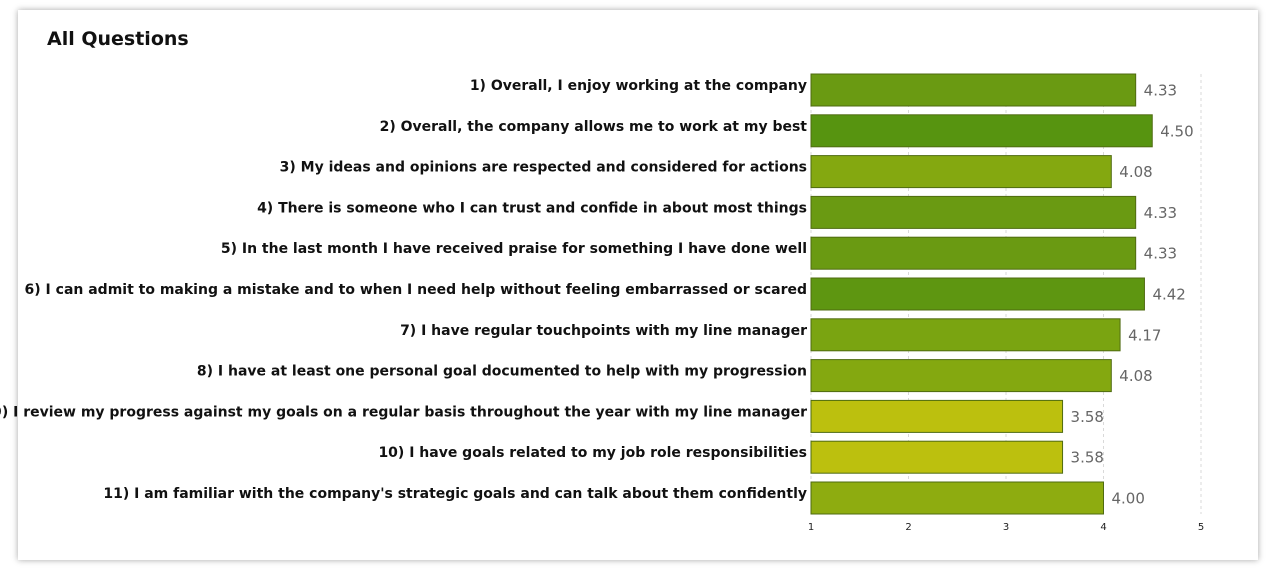 The width and height of the screenshot is (1276, 580). What do you see at coordinates (1103, 527) in the screenshot?
I see `x-tick-label: 4` at bounding box center [1103, 527].